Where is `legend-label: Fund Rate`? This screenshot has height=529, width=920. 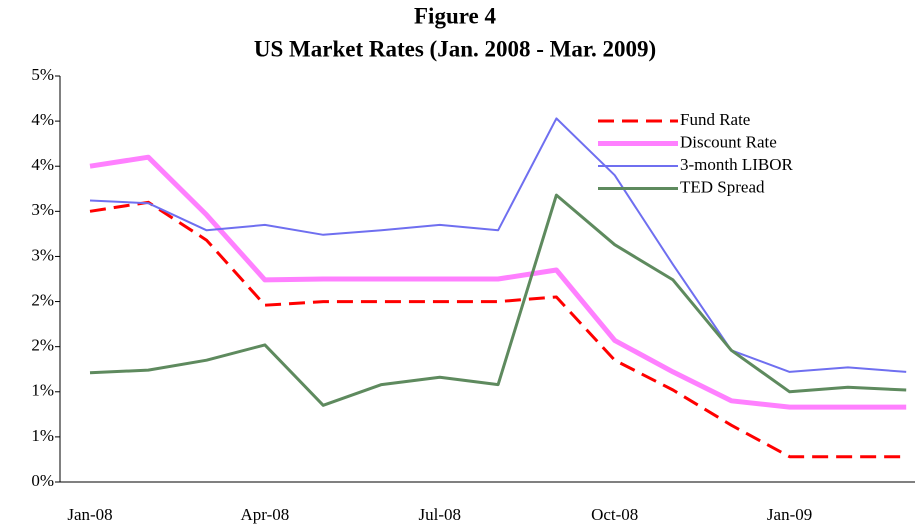 legend-label: Fund Rate is located at coordinates (715, 119).